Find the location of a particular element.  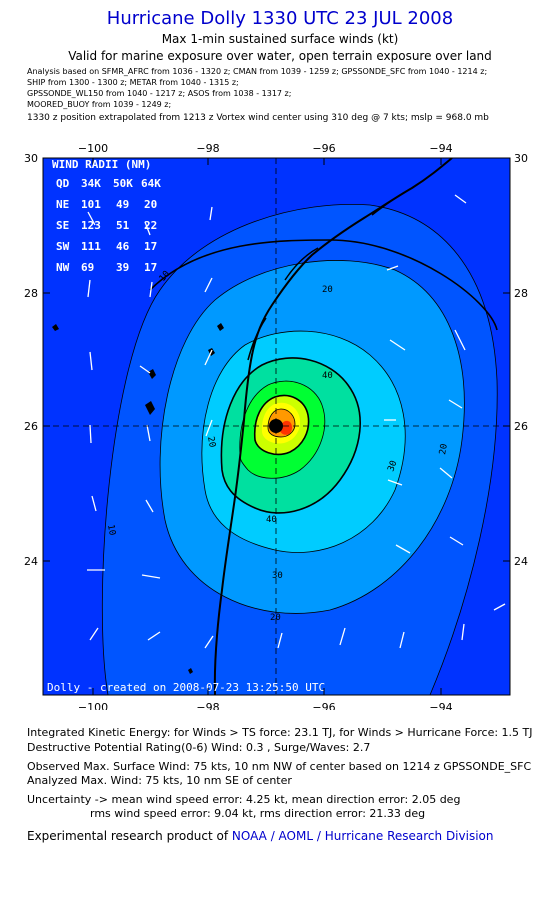

analysis-line: MOORED_BUOY from 1039 - 1249 z; is located at coordinates (99, 104).